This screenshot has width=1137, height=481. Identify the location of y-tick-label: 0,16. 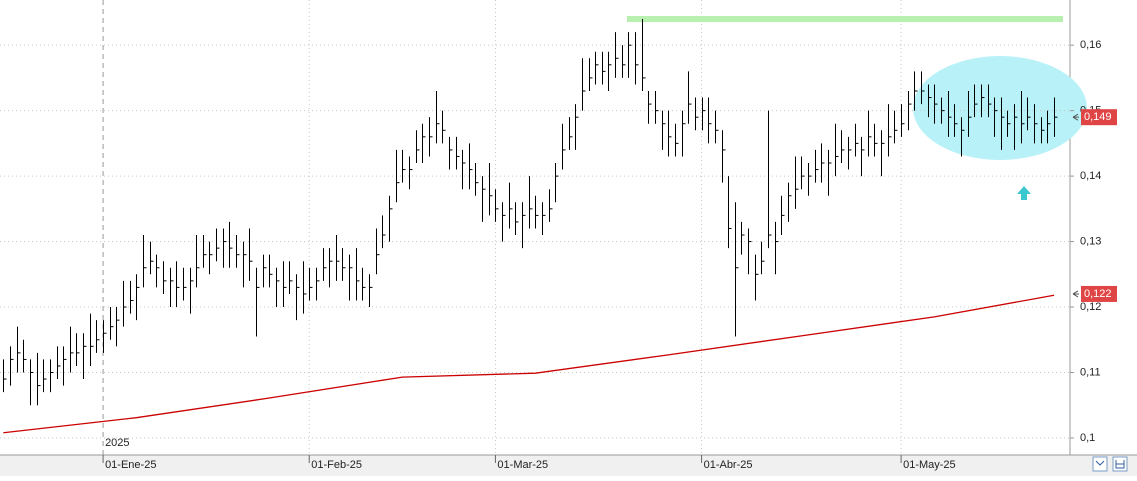
(1090, 45).